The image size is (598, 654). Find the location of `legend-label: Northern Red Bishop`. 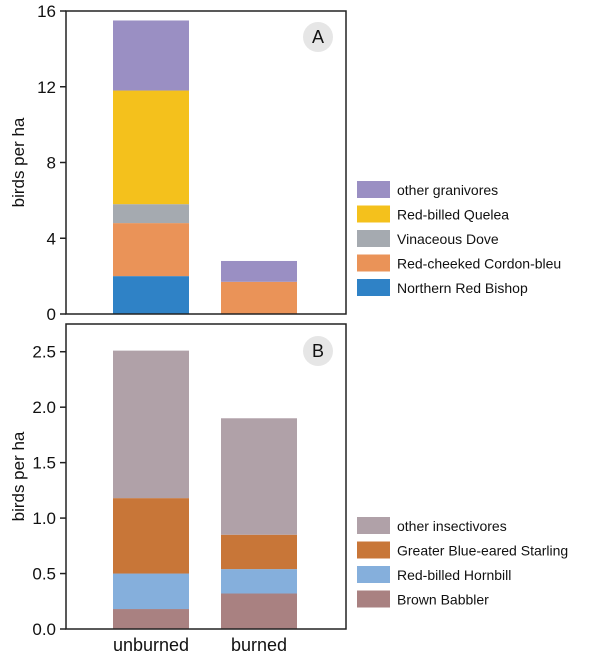

legend-label: Northern Red Bishop is located at coordinates (462, 288).